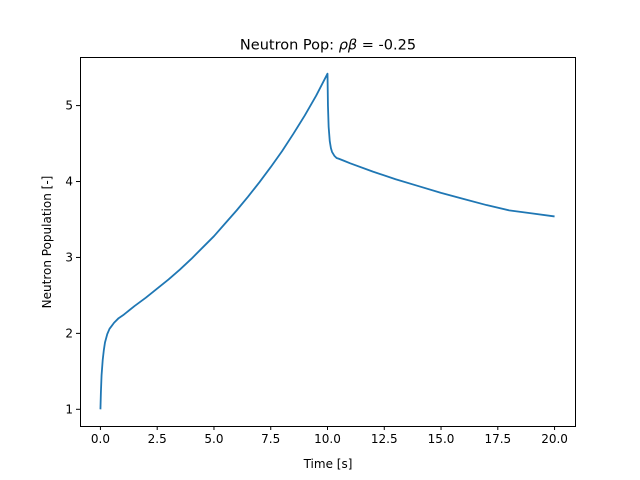 The image size is (640, 480). Describe the element at coordinates (270, 439) in the screenshot. I see `x-tick-label: 7.5` at that location.